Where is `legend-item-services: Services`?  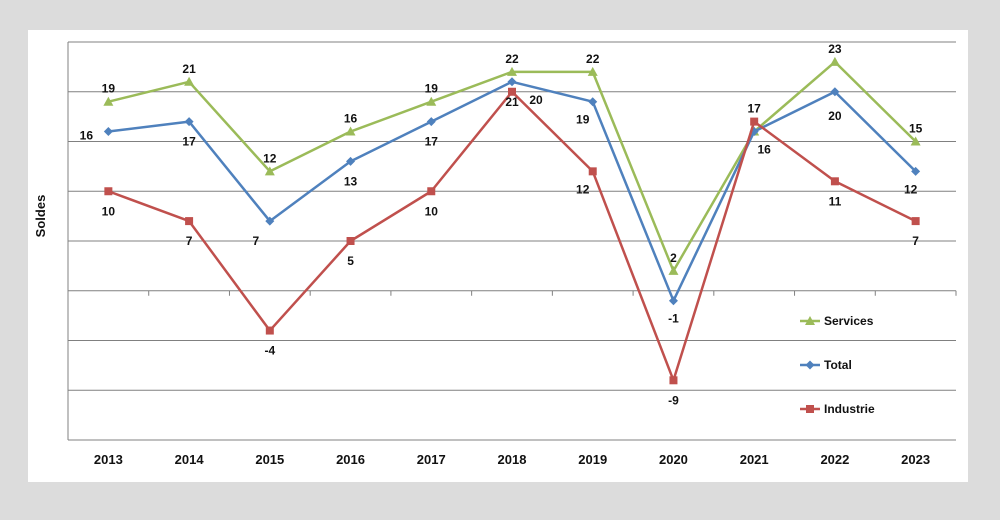 legend-item-services: Services is located at coordinates (837, 321).